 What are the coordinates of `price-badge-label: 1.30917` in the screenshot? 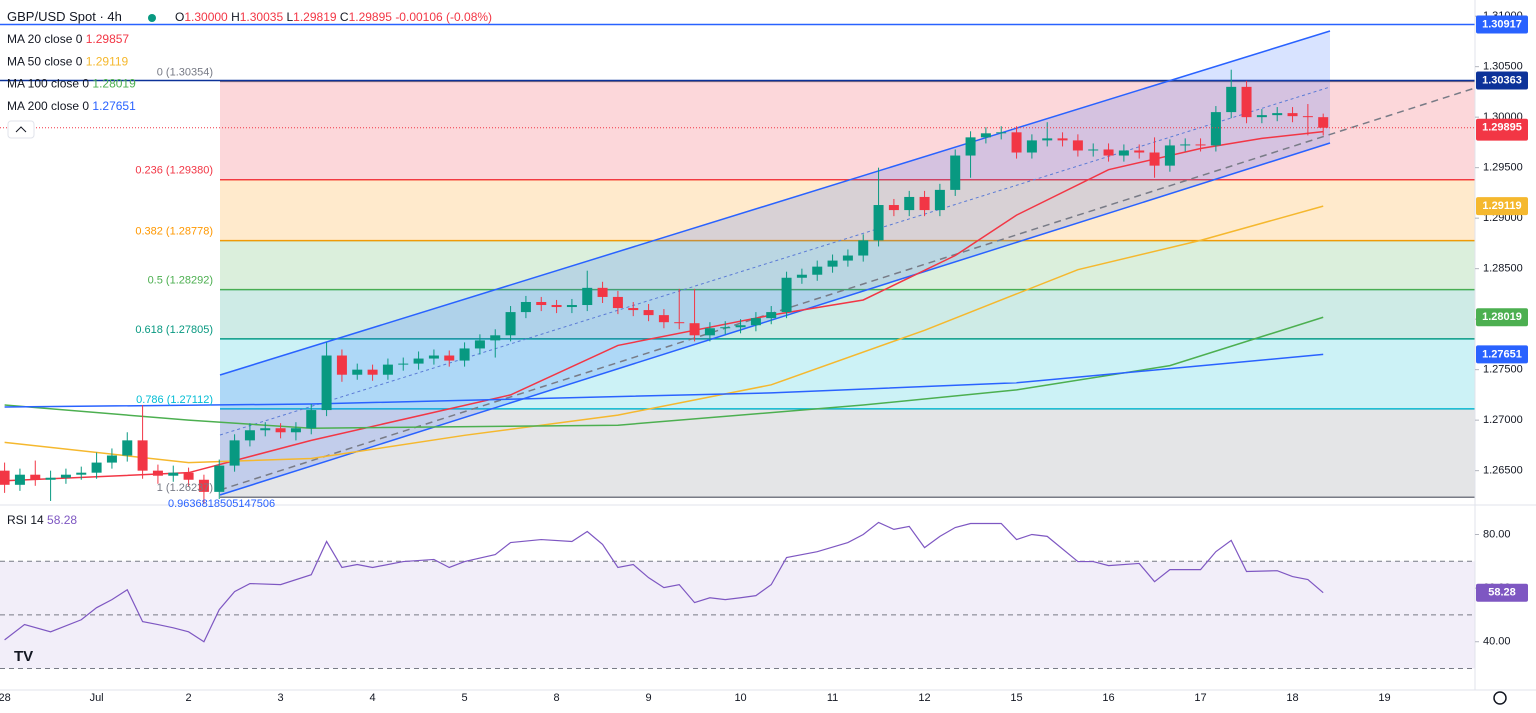 It's located at (1502, 24).